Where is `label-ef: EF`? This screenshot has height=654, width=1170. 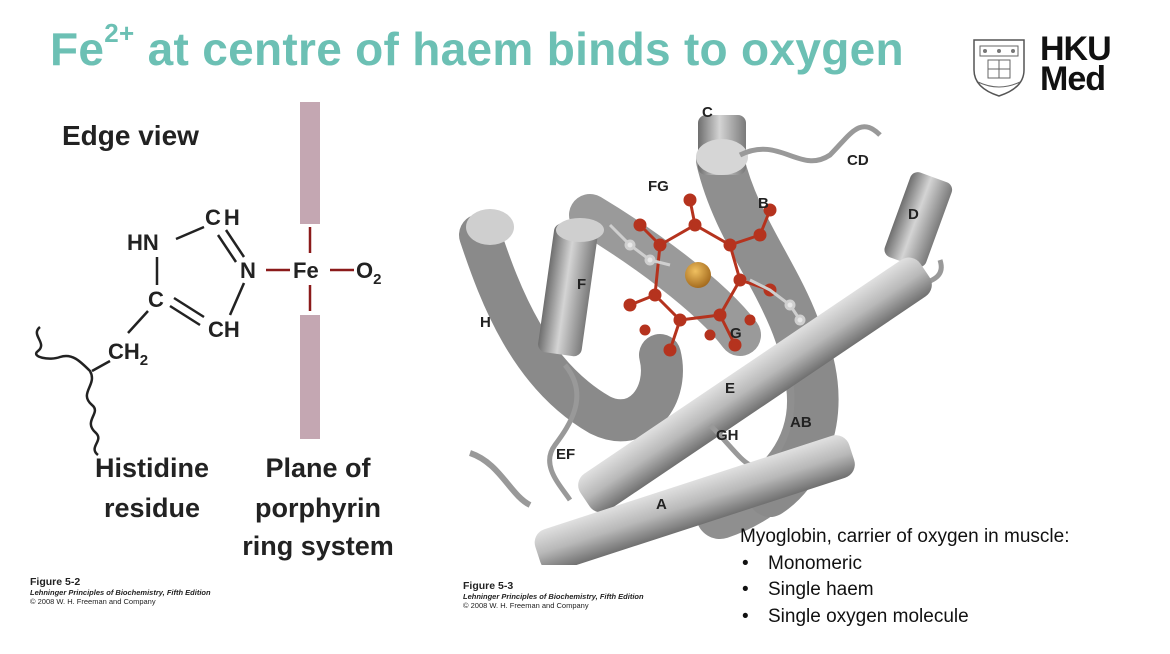
label-ef: EF is located at coordinates (565, 454).